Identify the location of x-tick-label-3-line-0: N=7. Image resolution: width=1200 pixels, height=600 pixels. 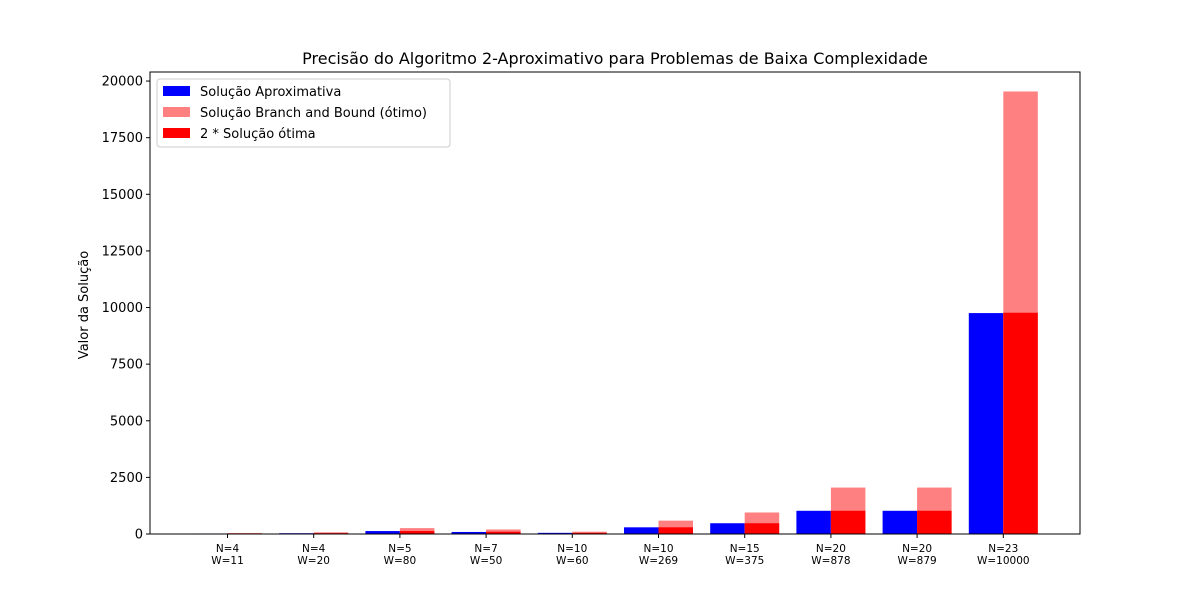
(485, 549).